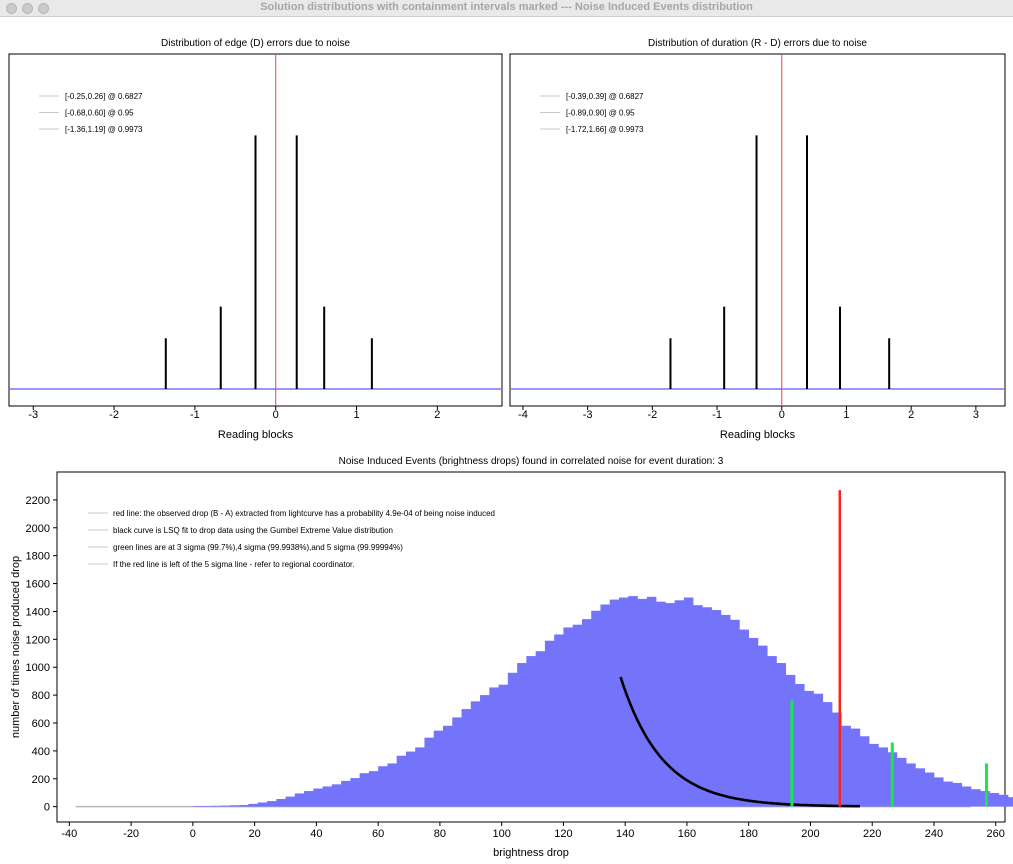 Image resolution: width=1013 pixels, height=864 pixels. What do you see at coordinates (600, 113) in the screenshot?
I see `legend-entry: [-0.89,0.90] @ 0.95` at bounding box center [600, 113].